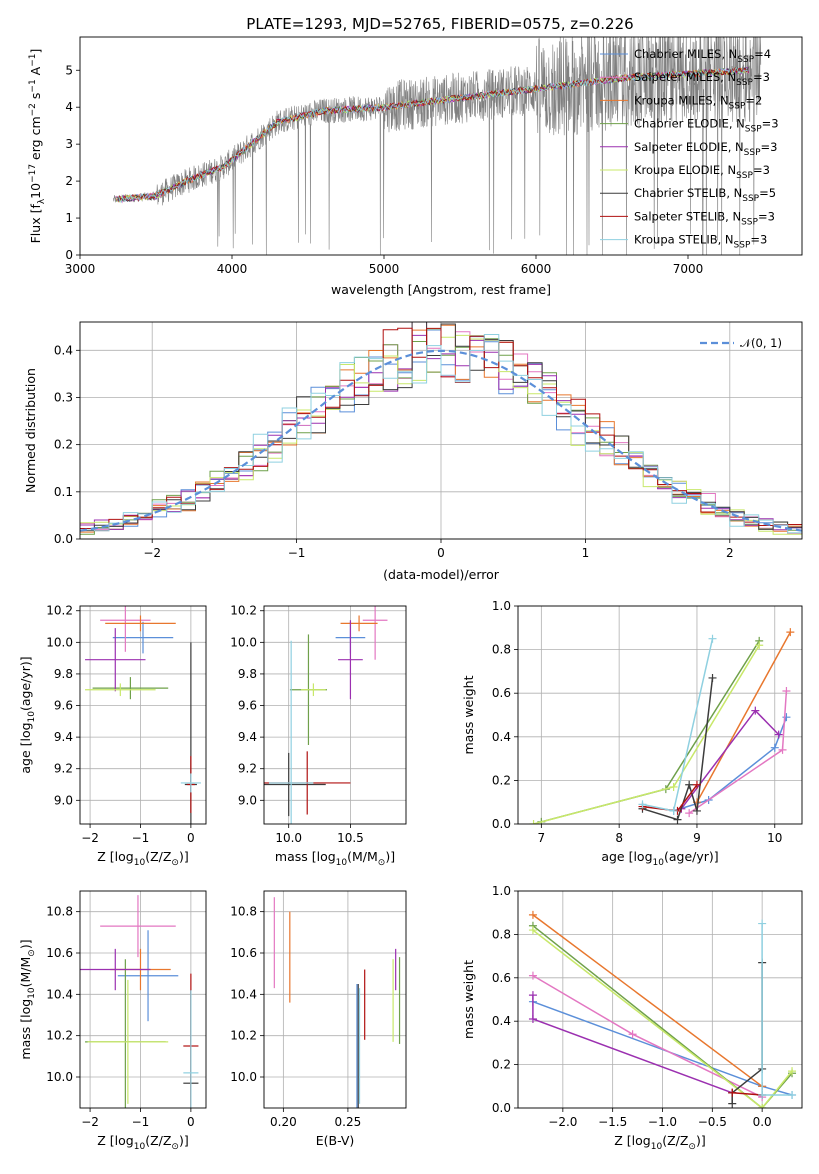 The width and height of the screenshot is (819, 1174). Describe the element at coordinates (362, 856) in the screenshot. I see `x-axis-label-part: (M/M` at that location.